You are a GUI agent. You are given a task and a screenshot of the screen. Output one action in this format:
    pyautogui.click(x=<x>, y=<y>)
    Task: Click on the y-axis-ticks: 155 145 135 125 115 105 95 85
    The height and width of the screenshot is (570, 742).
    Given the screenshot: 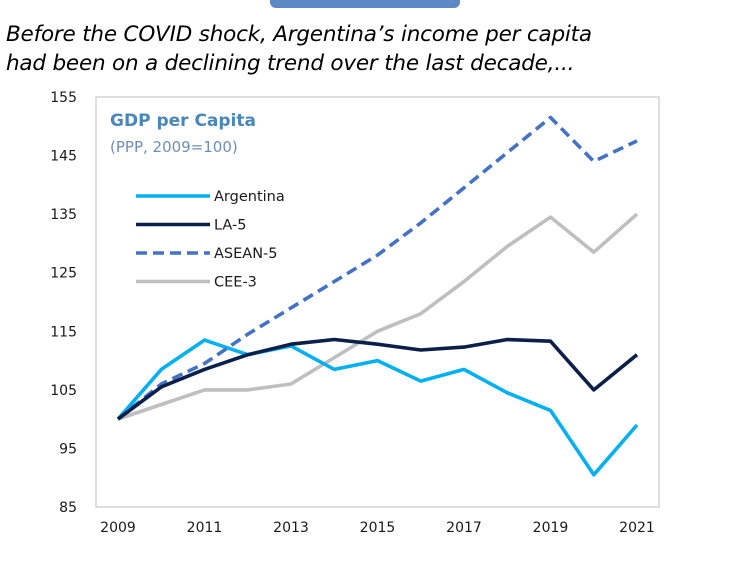 What is the action you would take?
    pyautogui.click(x=63, y=303)
    